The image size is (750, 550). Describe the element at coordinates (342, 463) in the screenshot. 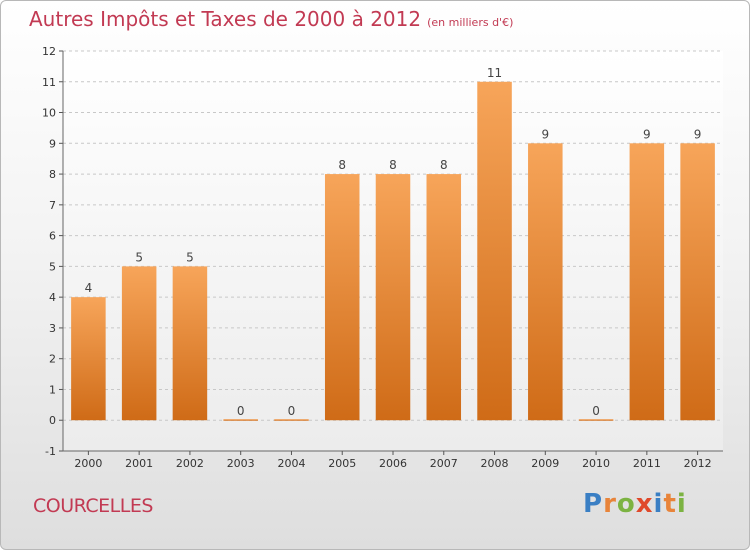

I see `x-tick-label-2005: 2005` at that location.